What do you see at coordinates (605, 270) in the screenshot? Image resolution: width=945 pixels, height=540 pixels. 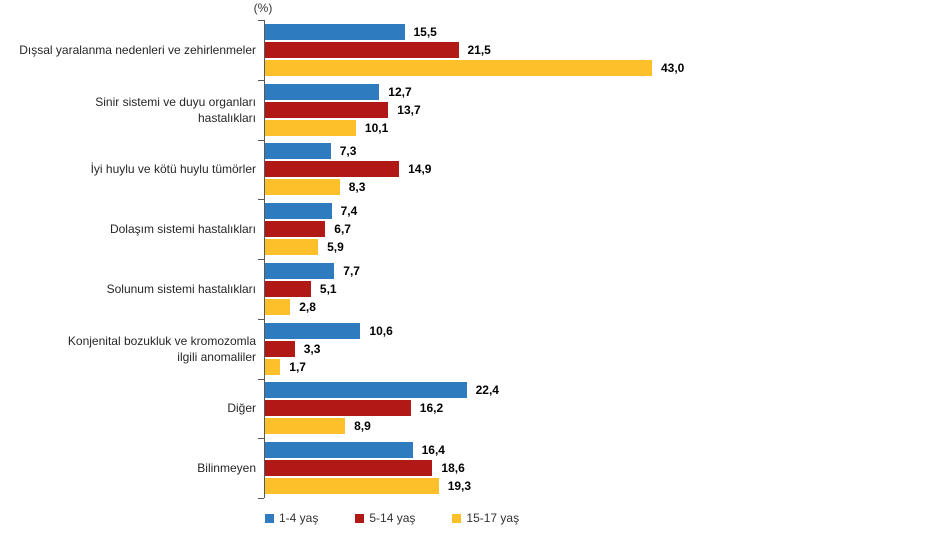 I see `bar-line: 7,7` at bounding box center [605, 270].